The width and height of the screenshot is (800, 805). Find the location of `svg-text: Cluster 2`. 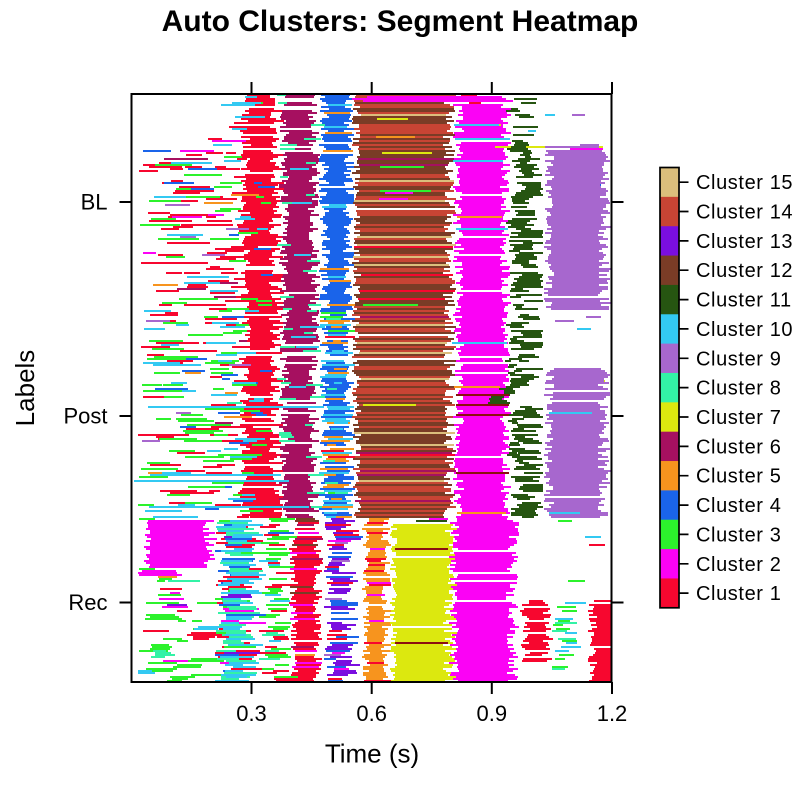

svg-text: Cluster 2 is located at coordinates (738, 565).